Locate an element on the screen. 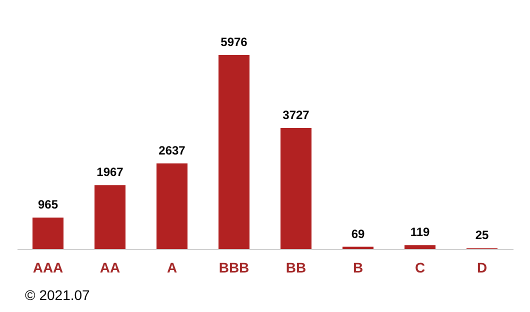 The height and width of the screenshot is (312, 530). x-tick-label: AAA is located at coordinates (48, 268).